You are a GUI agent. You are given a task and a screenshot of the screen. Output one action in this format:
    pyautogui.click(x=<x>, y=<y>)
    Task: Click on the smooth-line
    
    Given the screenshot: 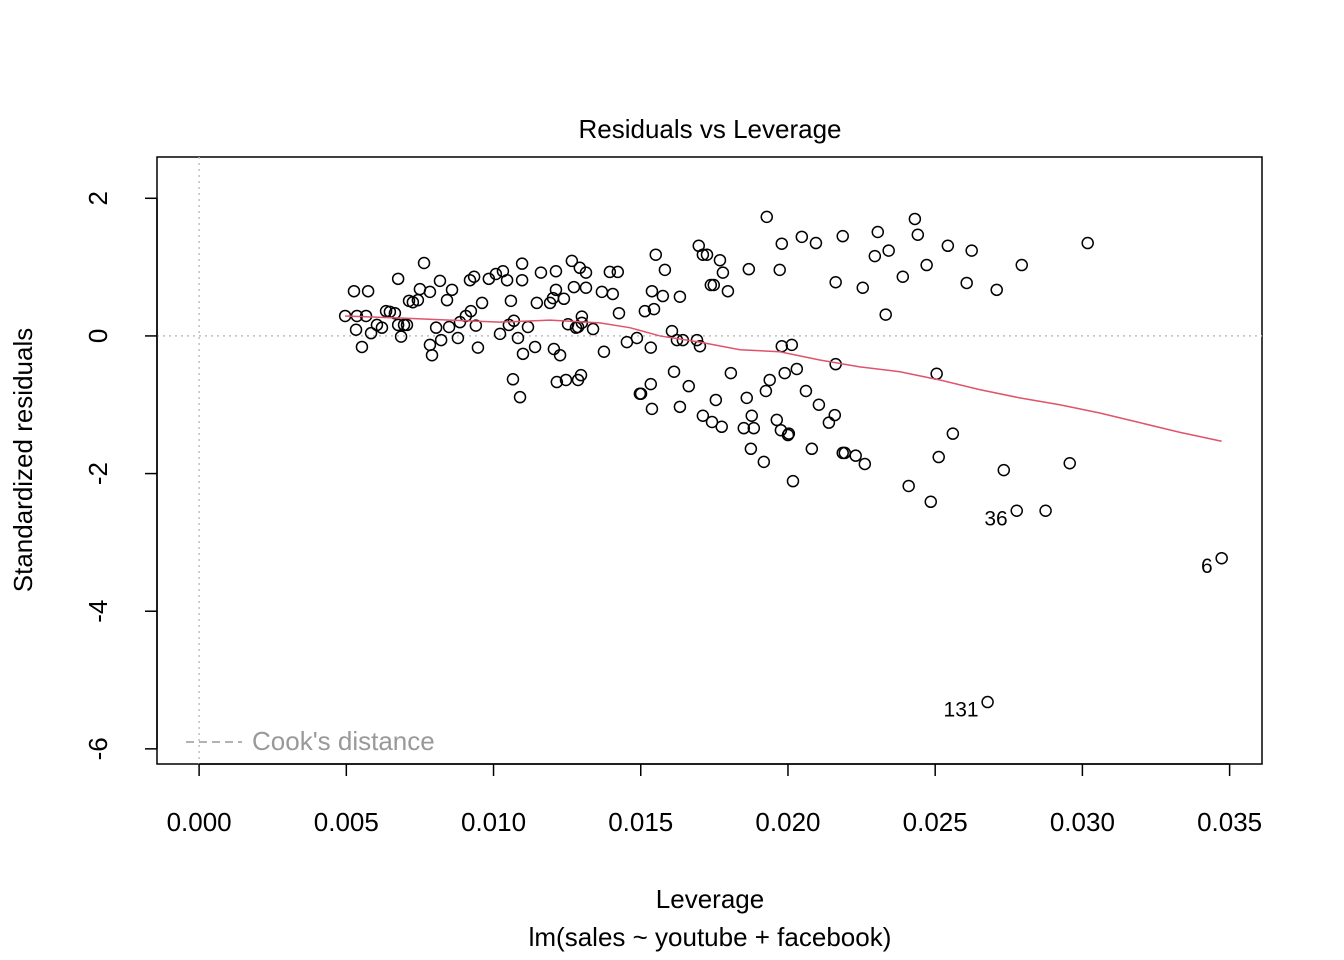 What is the action you would take?
    pyautogui.click(x=783, y=378)
    